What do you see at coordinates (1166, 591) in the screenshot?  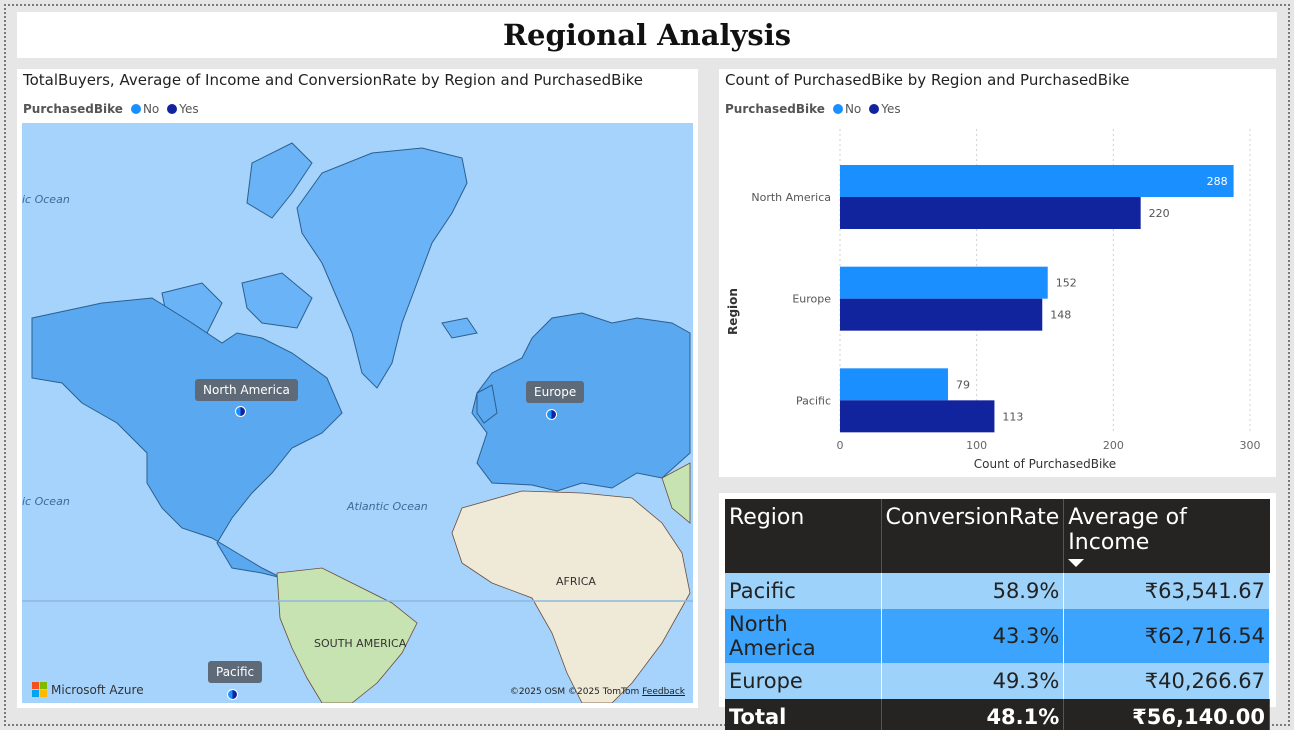 I see `cell-average-income: ₹63,541.67` at bounding box center [1166, 591].